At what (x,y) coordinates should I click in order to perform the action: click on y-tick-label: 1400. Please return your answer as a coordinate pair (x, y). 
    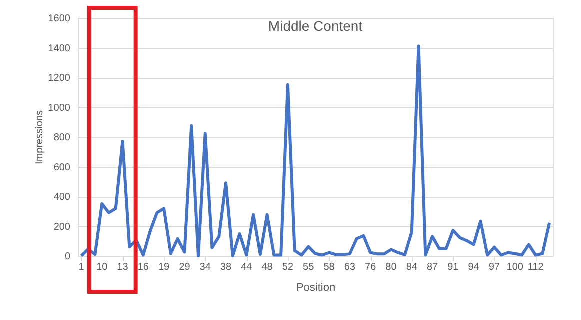
    Looking at the image, I should click on (59, 48).